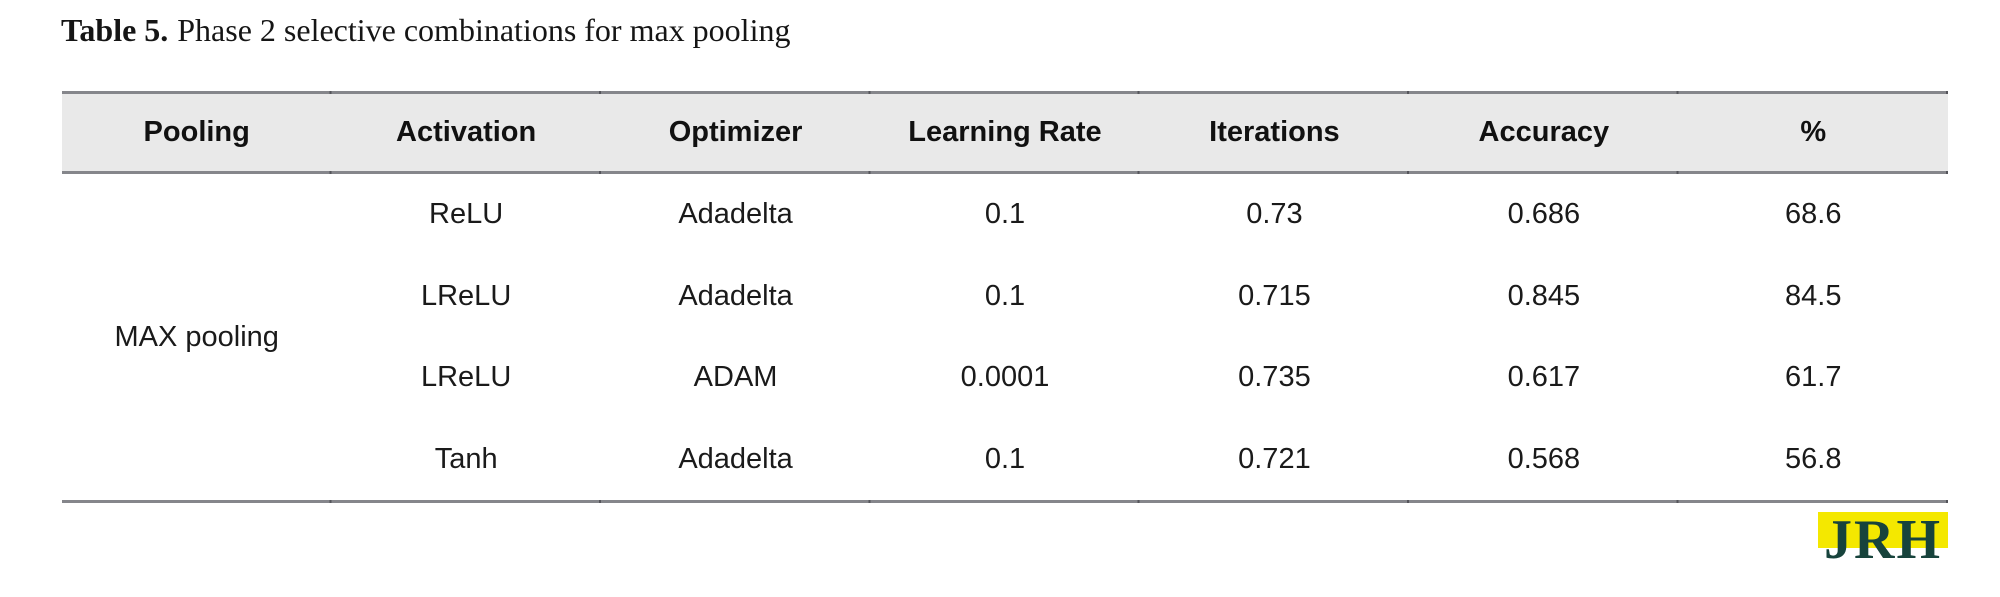  Describe the element at coordinates (1005, 501) in the screenshot. I see `table-bottom-rule` at that location.